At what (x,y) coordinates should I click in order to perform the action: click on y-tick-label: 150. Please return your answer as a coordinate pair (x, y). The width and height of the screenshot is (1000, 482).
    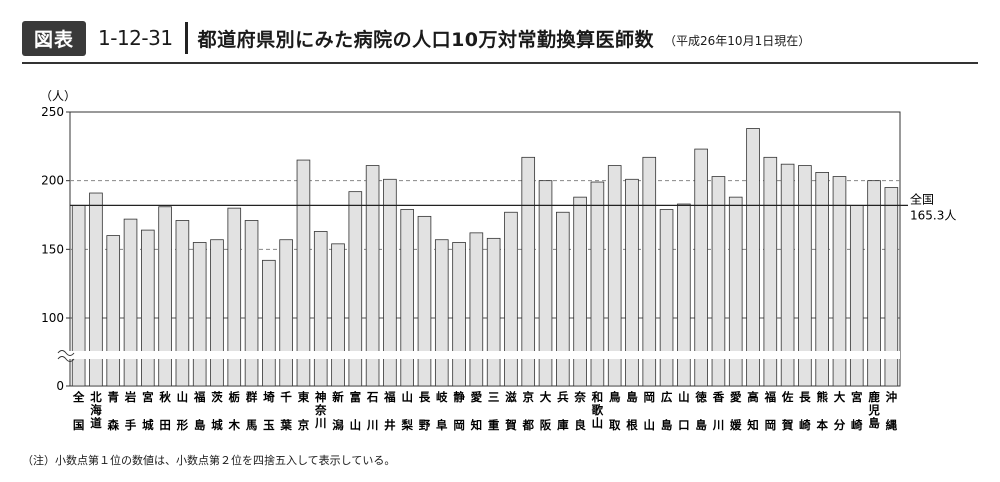
    Looking at the image, I should click on (52, 249).